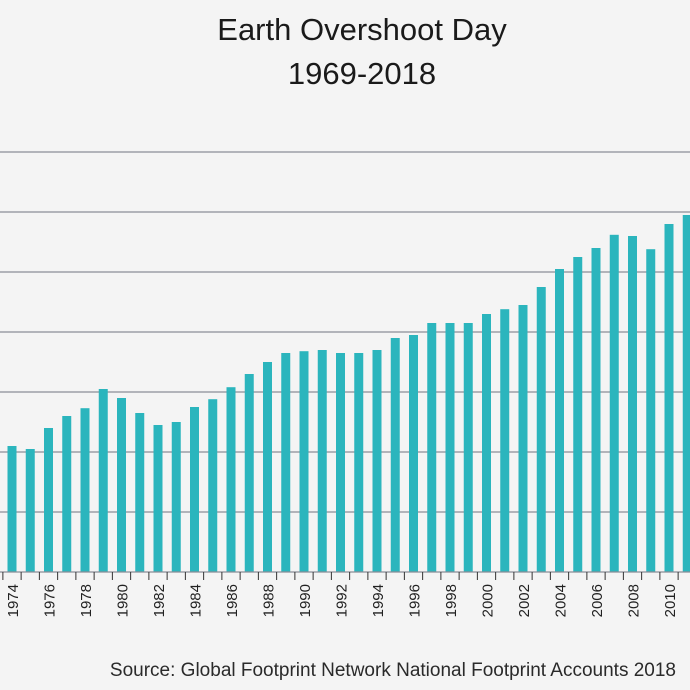 This screenshot has width=690, height=690. What do you see at coordinates (269, 600) in the screenshot?
I see `x-tick-label: 1988` at bounding box center [269, 600].